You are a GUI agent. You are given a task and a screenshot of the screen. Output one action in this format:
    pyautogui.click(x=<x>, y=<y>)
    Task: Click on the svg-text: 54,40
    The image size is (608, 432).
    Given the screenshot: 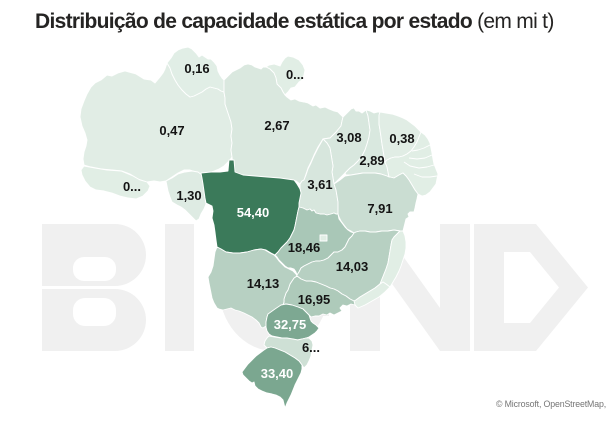 What is the action you would take?
    pyautogui.click(x=253, y=212)
    